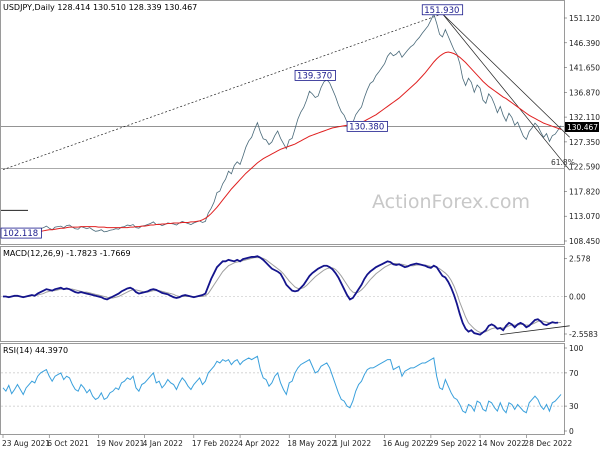  I want to click on annotation-label-1: 139.370, so click(314, 76).